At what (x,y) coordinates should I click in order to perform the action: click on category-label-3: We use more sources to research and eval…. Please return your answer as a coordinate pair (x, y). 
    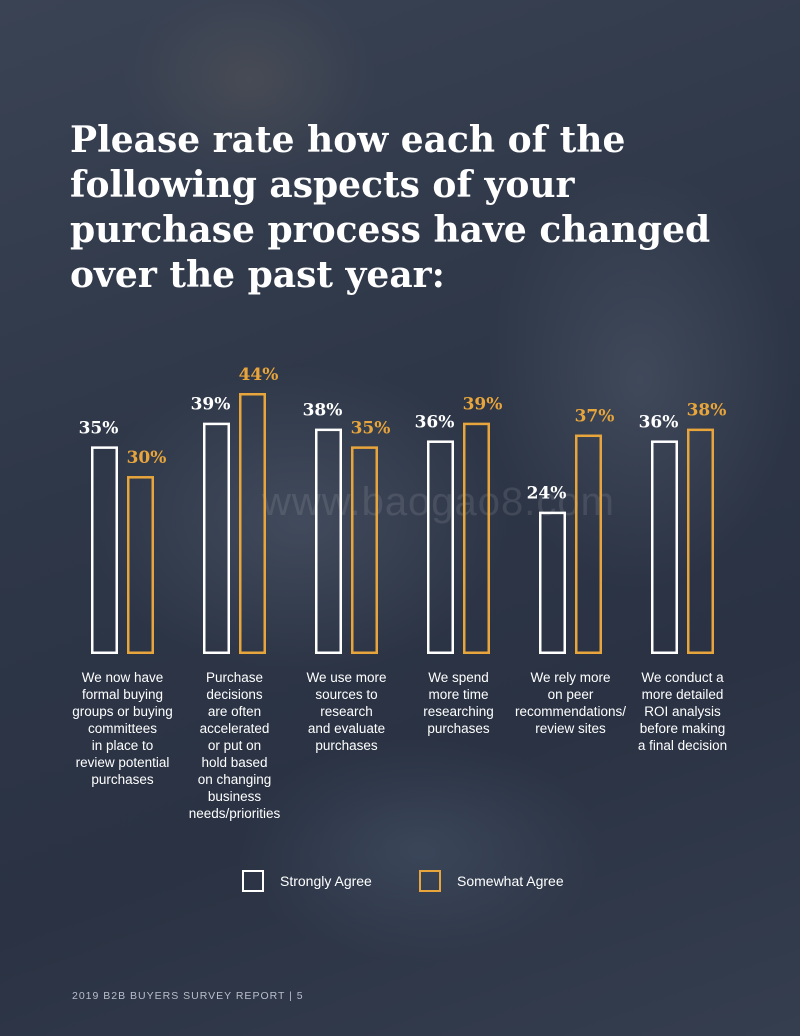
    Looking at the image, I should click on (346, 711).